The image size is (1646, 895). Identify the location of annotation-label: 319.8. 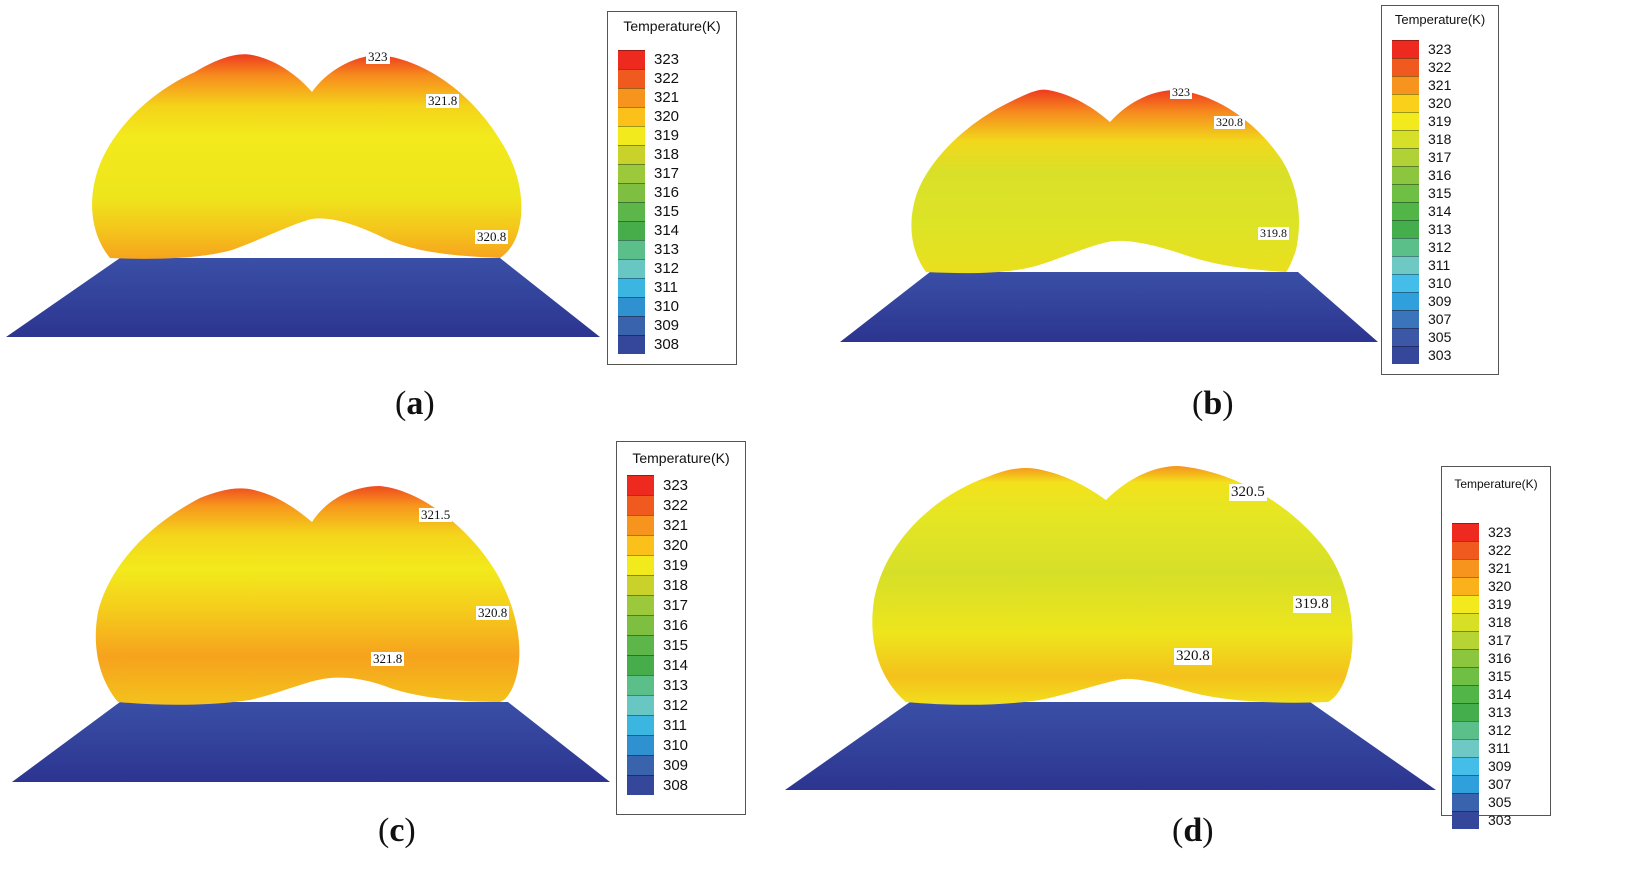
(1273, 233).